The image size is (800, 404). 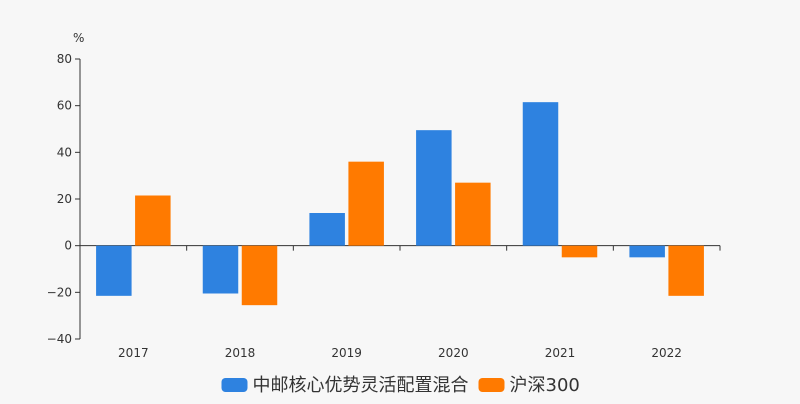 I want to click on y-unit-label: %, so click(x=78, y=38).